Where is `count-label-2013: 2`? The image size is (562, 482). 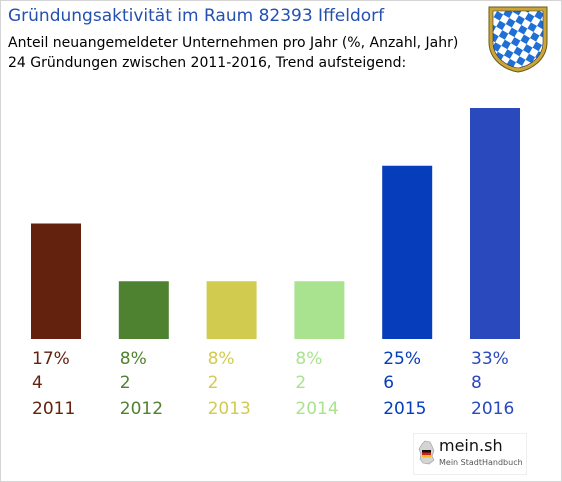
count-label-2013: 2 is located at coordinates (213, 383).